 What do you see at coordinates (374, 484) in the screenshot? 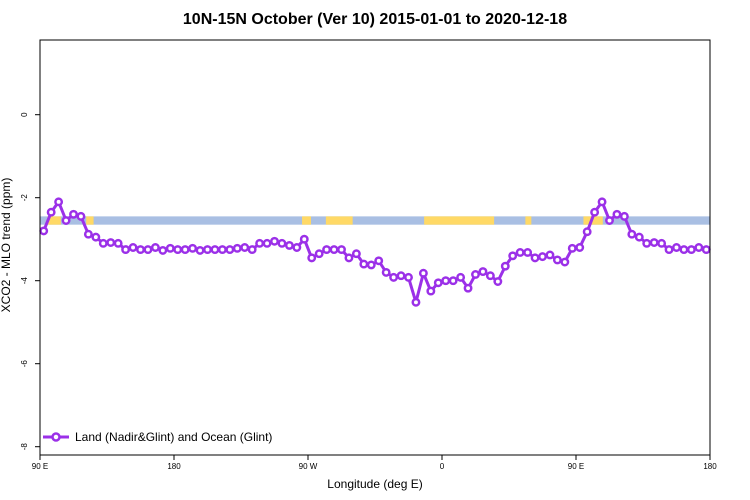
I see `x-axis-label: Longitude (deg E)` at bounding box center [374, 484].